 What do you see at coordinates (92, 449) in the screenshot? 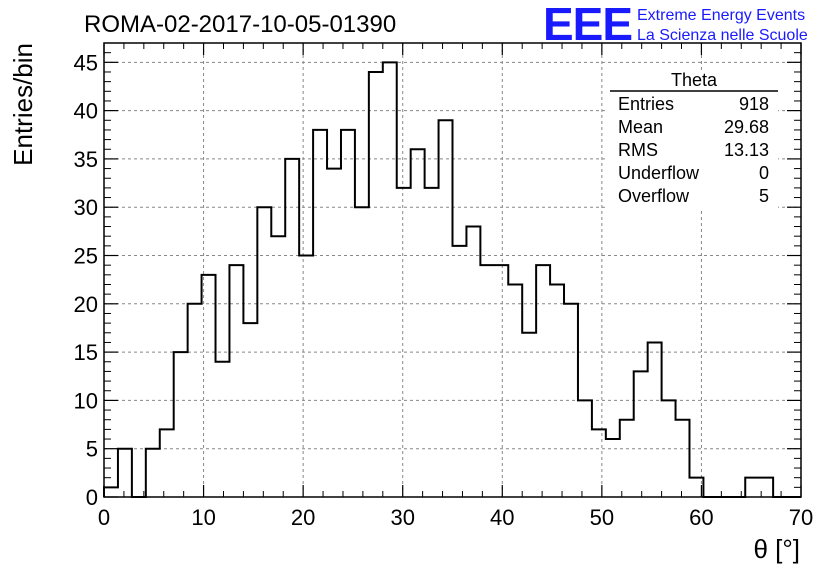
I see `y-tick-label: 5` at bounding box center [92, 449].